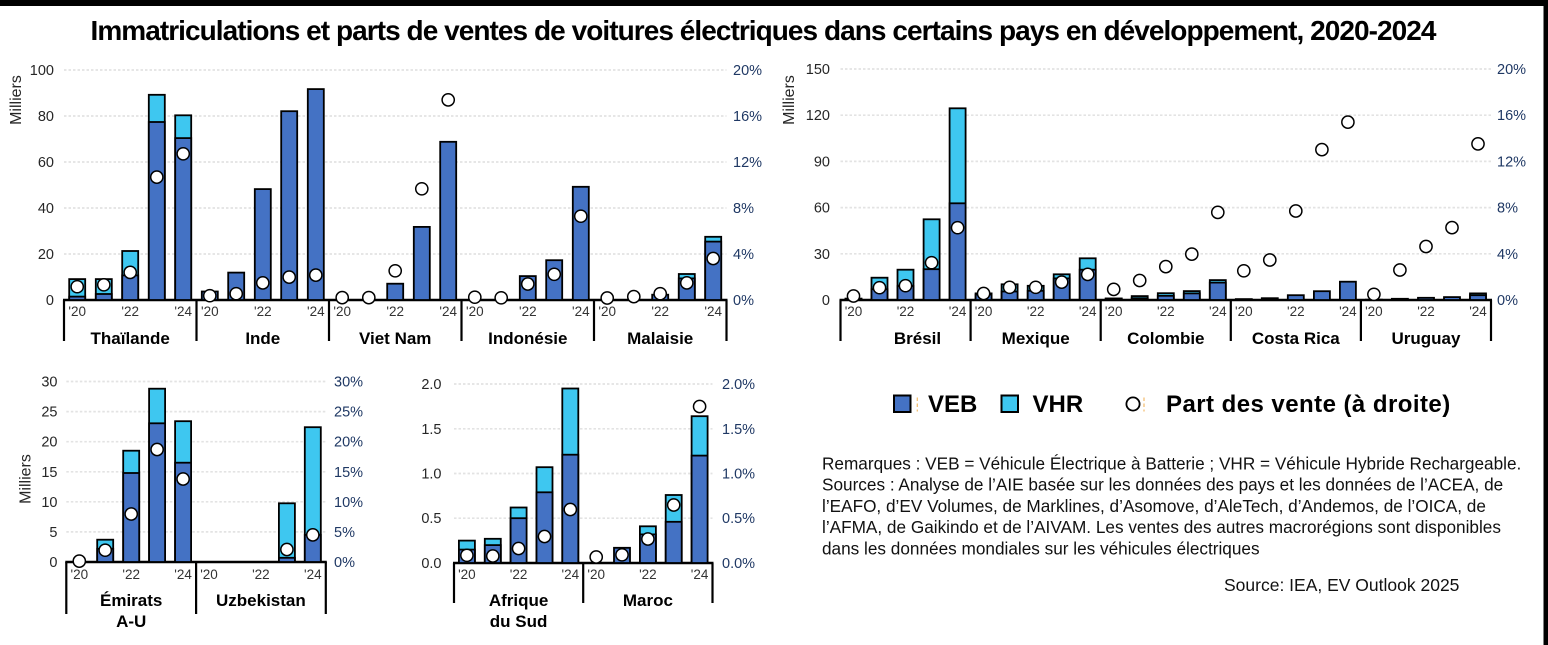 The width and height of the screenshot is (1548, 645). I want to click on svg-text: 15, so click(49, 473).